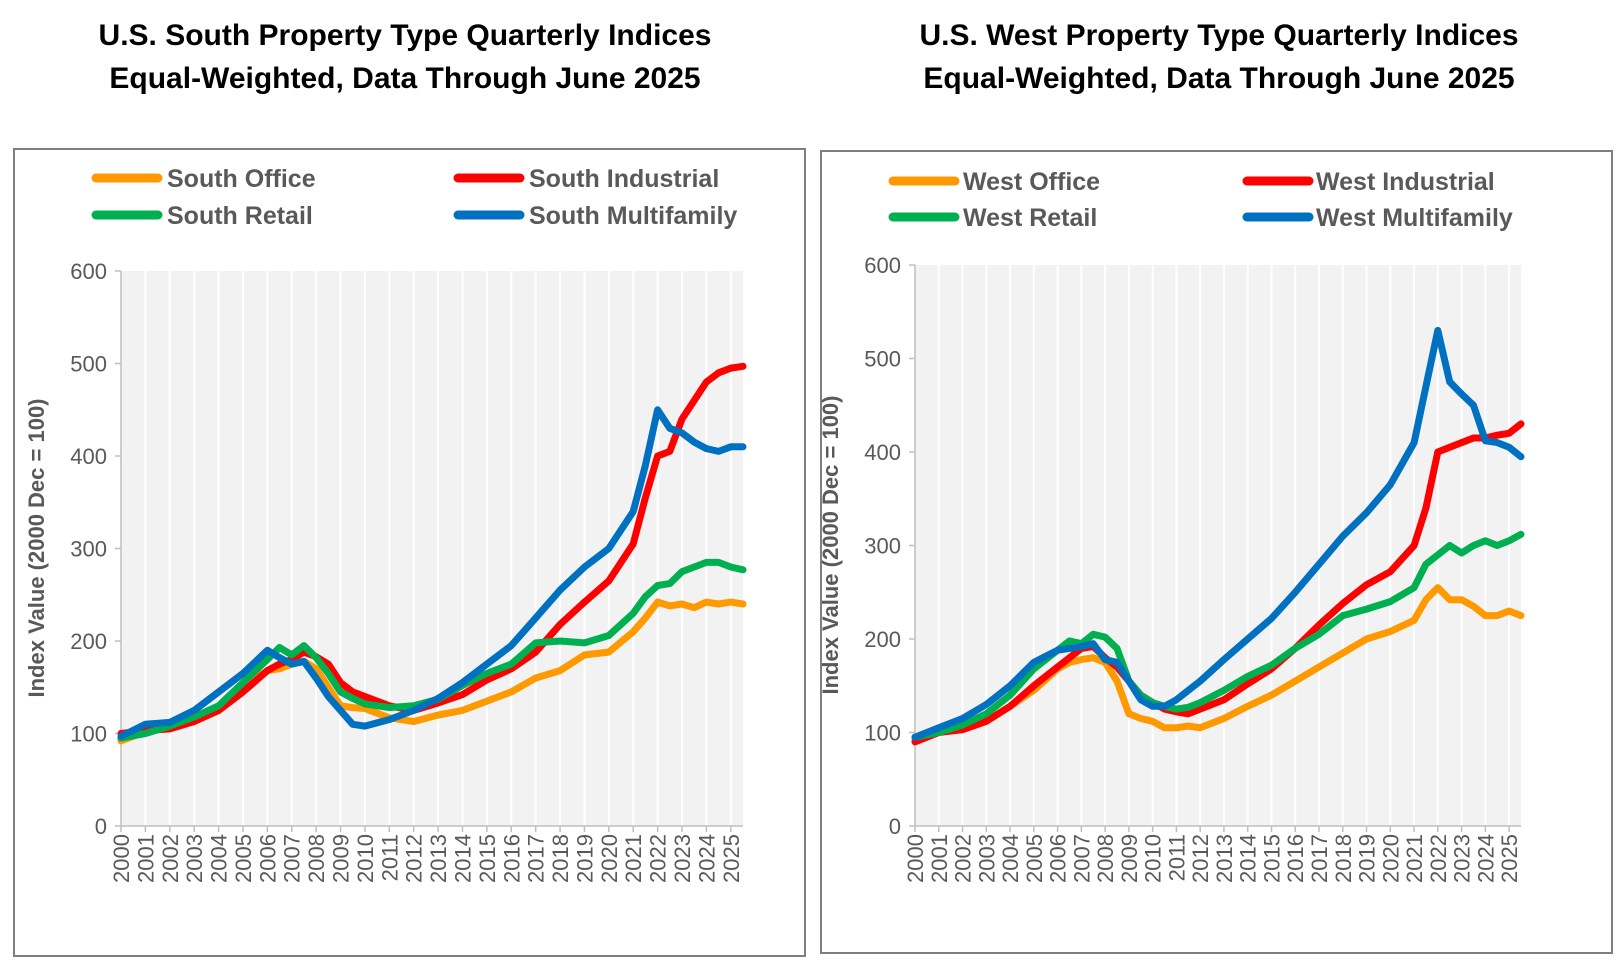  Describe the element at coordinates (1030, 218) in the screenshot. I see `legend-label-west-retail: West Retail` at that location.